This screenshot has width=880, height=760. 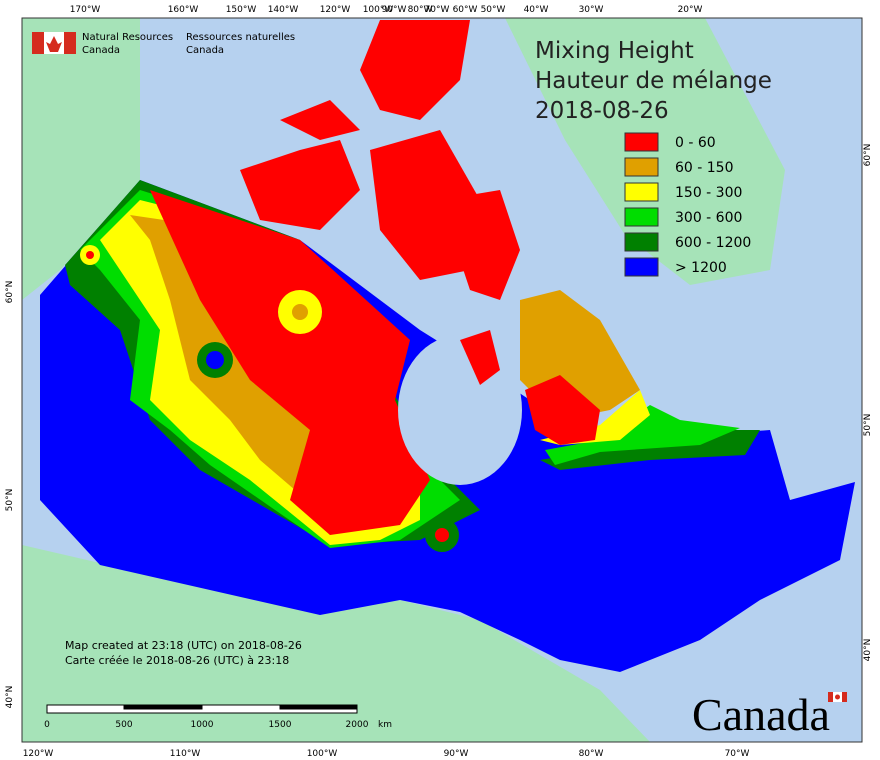 What do you see at coordinates (205, 50) in the screenshot?
I see `org-fr: Canada` at bounding box center [205, 50].